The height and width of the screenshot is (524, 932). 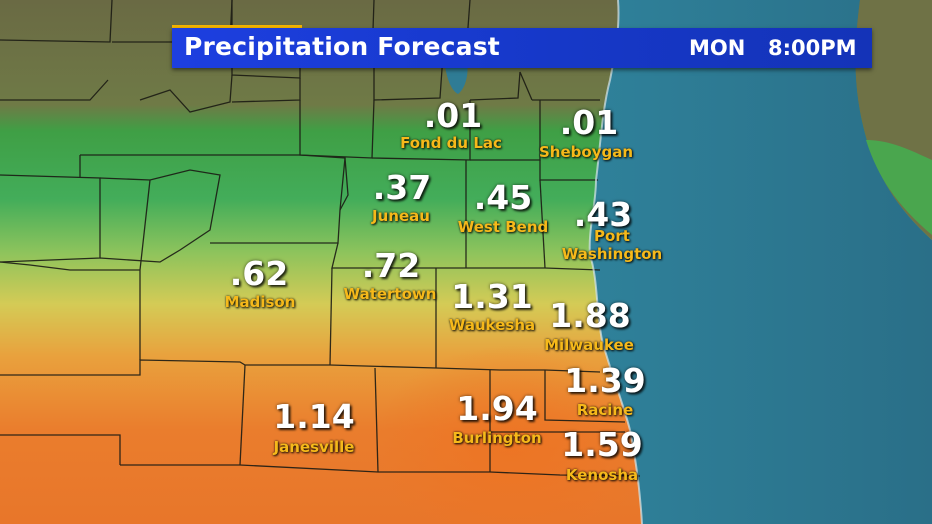 What do you see at coordinates (260, 302) in the screenshot?
I see `madison-label: Madison` at bounding box center [260, 302].